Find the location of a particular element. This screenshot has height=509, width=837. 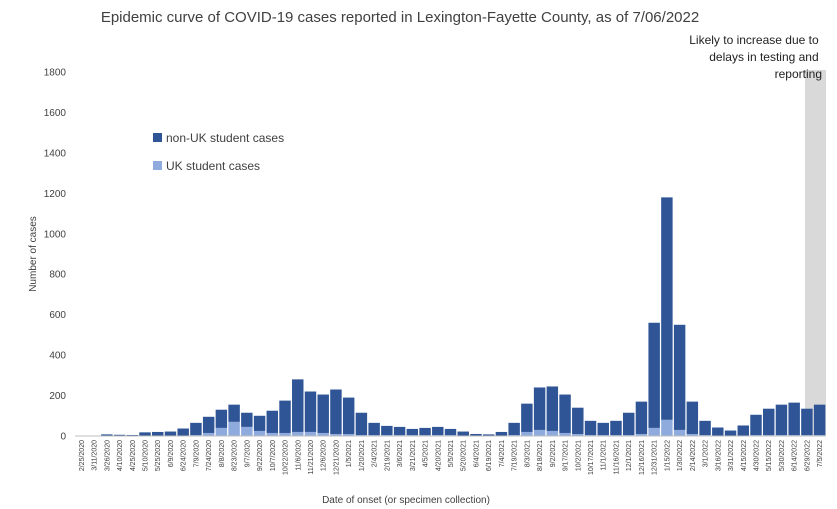

x-tick-label: 6/29/2022 is located at coordinates (807, 455).